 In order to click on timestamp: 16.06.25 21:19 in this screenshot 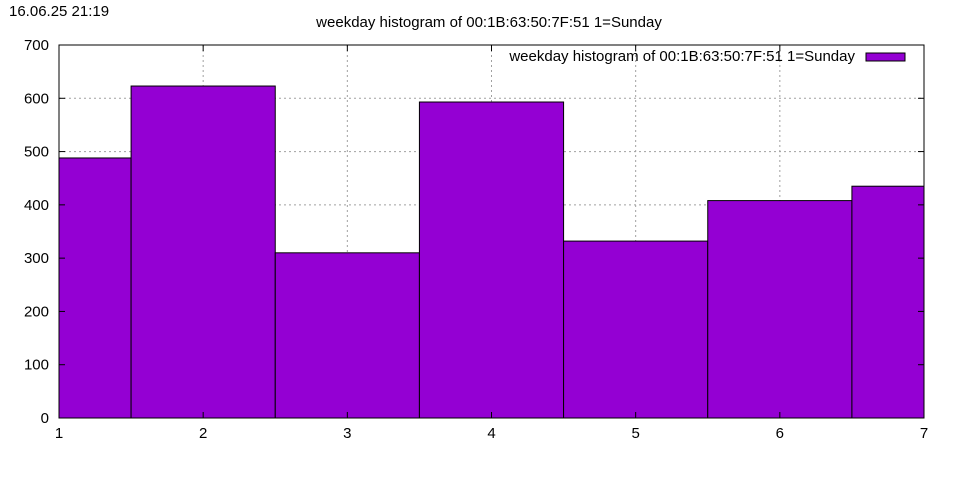, I will do `click(59, 11)`.